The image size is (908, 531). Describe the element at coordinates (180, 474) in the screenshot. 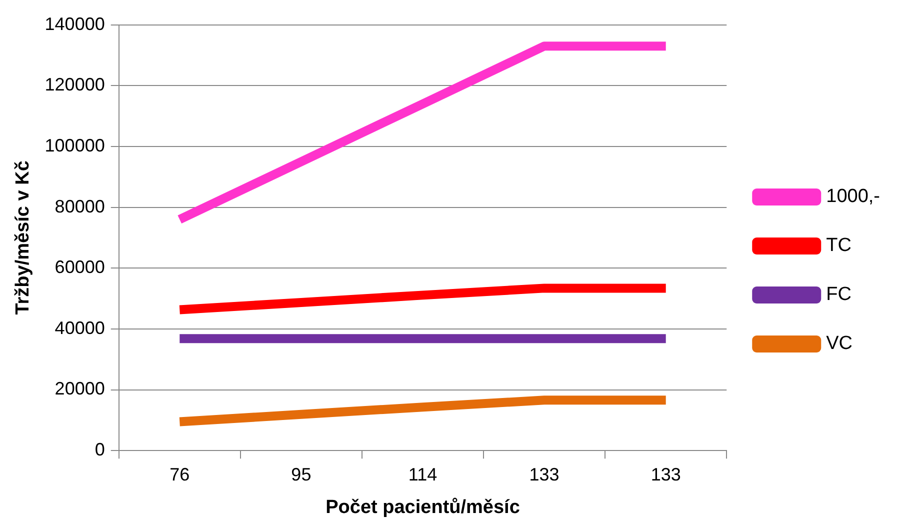

I see `x-tick-label: 76` at that location.